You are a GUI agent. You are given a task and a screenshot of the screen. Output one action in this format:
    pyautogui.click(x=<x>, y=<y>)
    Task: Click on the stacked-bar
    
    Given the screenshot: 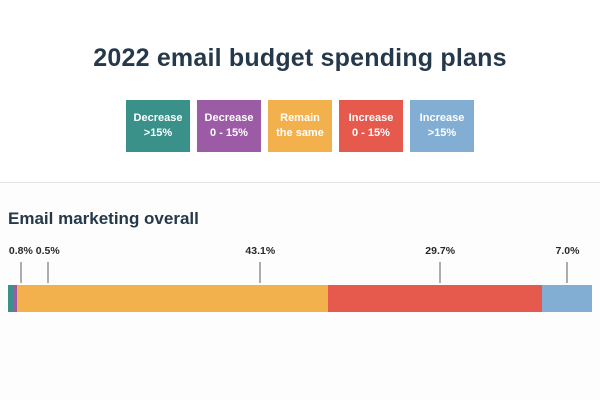 What is the action you would take?
    pyautogui.click(x=300, y=298)
    